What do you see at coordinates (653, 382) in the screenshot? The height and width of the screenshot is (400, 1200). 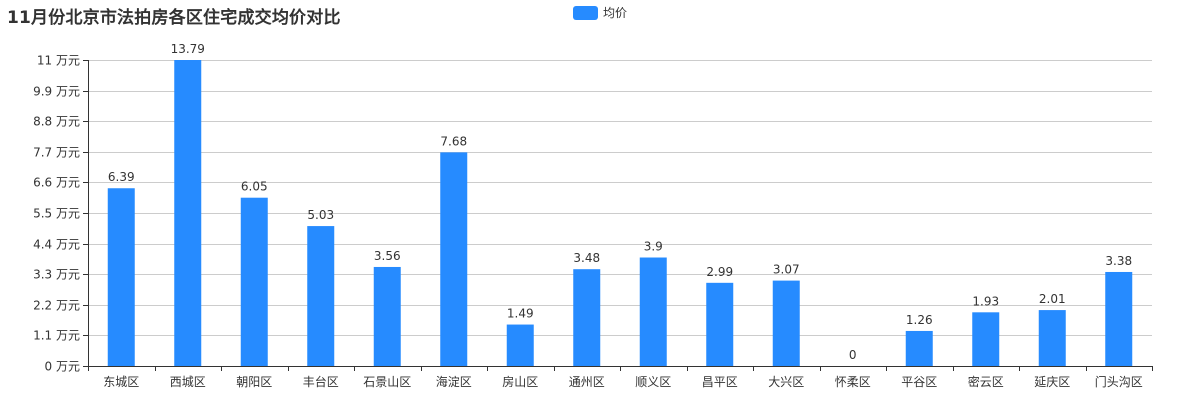 I see `x-tick-label: 顺义区` at bounding box center [653, 382].